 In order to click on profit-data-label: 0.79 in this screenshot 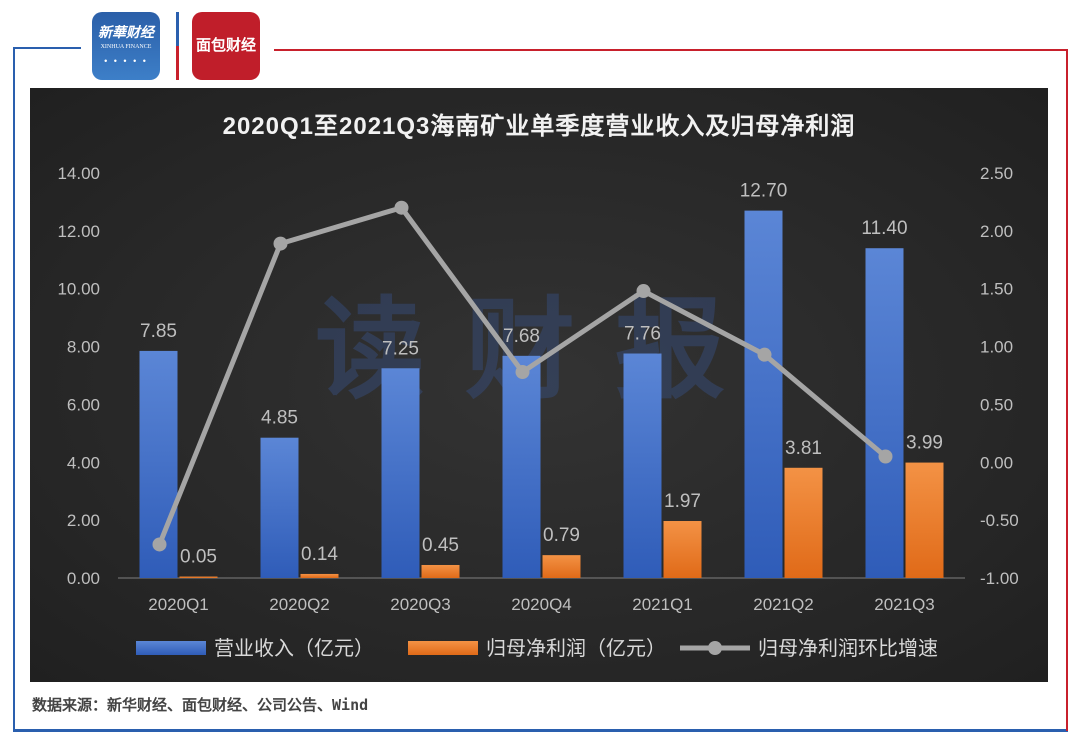, I will do `click(561, 535)`.